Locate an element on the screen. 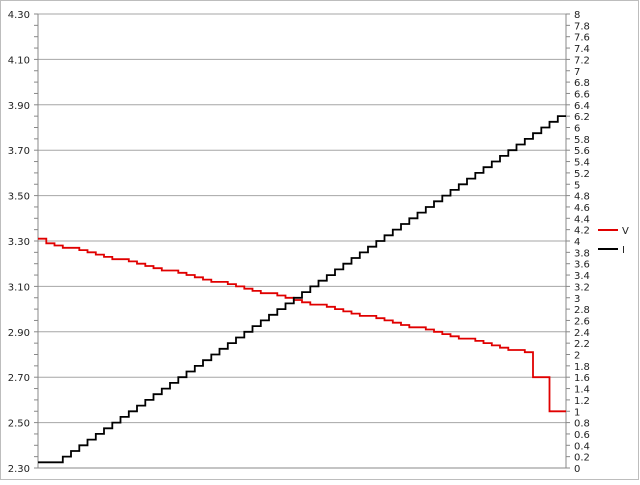  right-tick-label: 1.6 is located at coordinates (582, 378).